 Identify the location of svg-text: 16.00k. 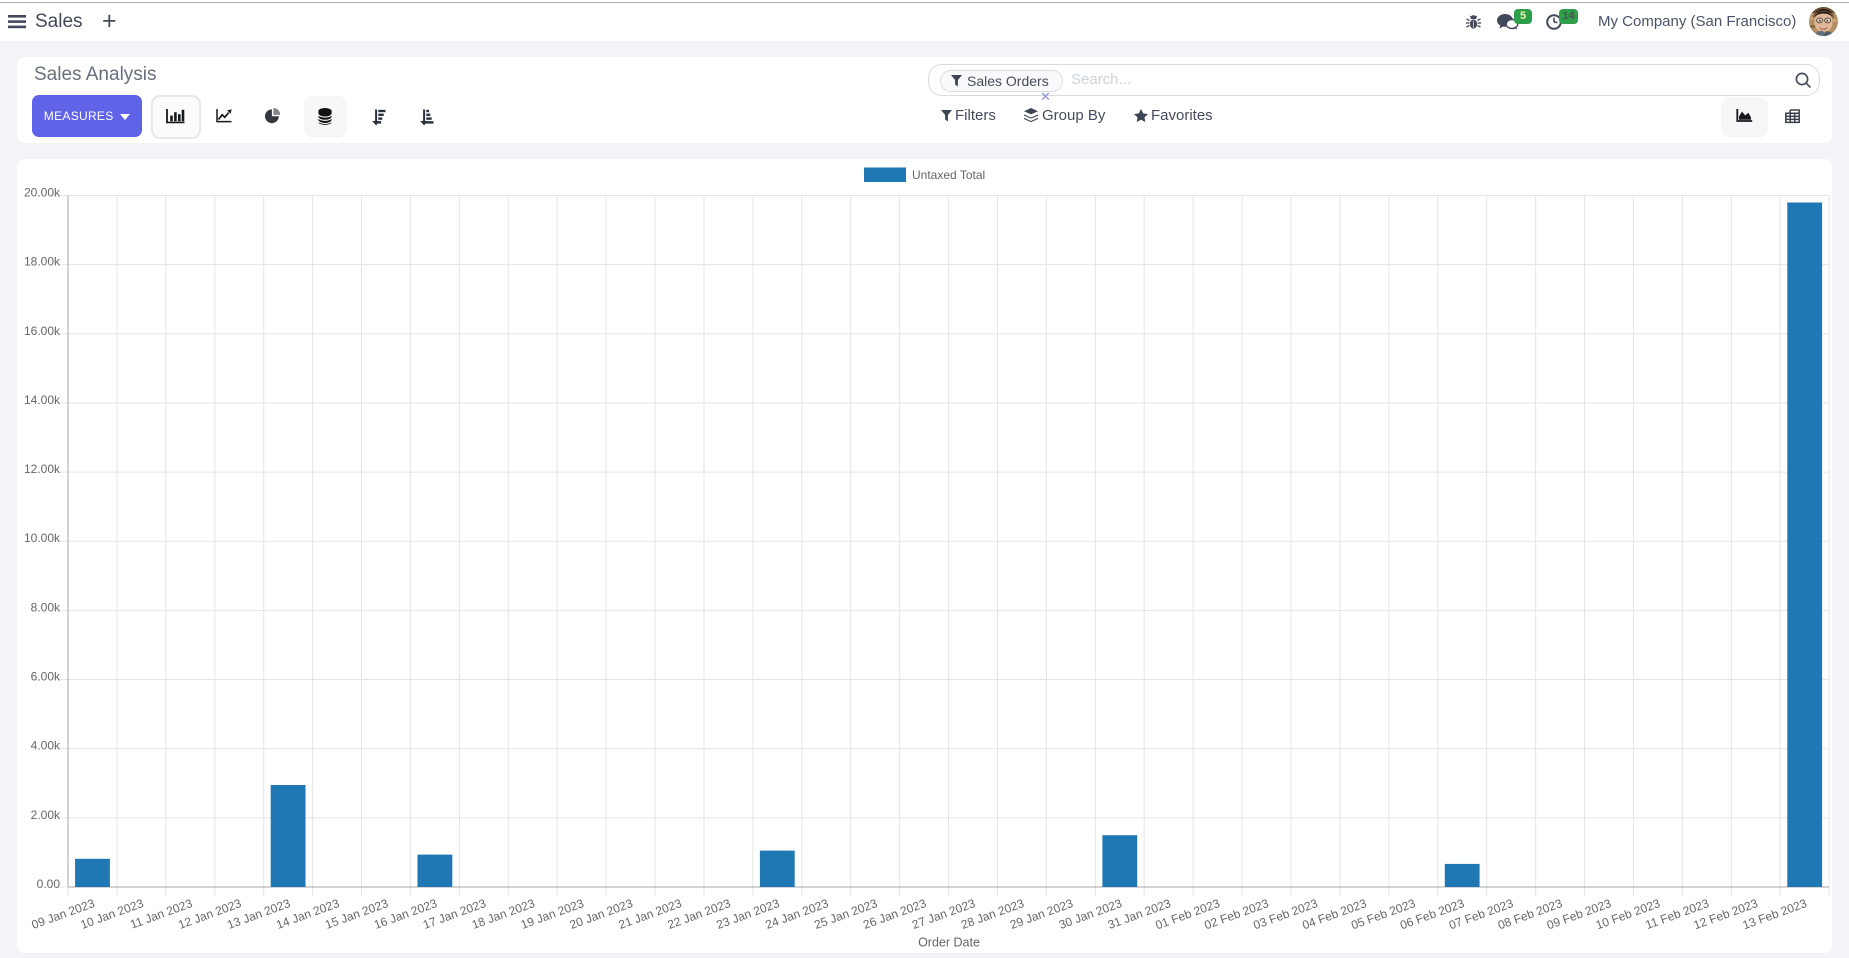
(42, 331).